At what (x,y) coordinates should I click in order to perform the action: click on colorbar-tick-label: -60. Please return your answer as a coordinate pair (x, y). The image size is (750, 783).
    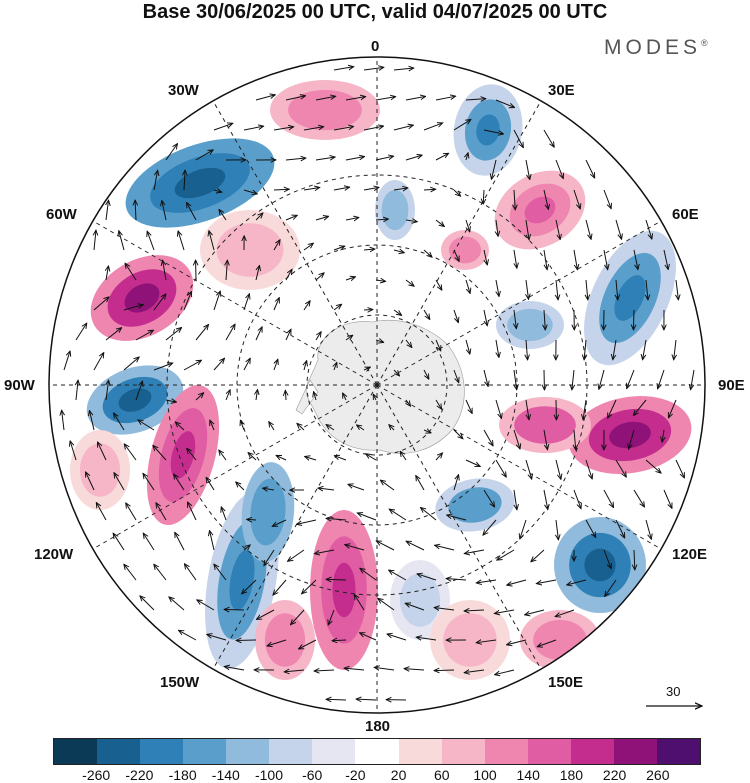
    Looking at the image, I should click on (312, 775).